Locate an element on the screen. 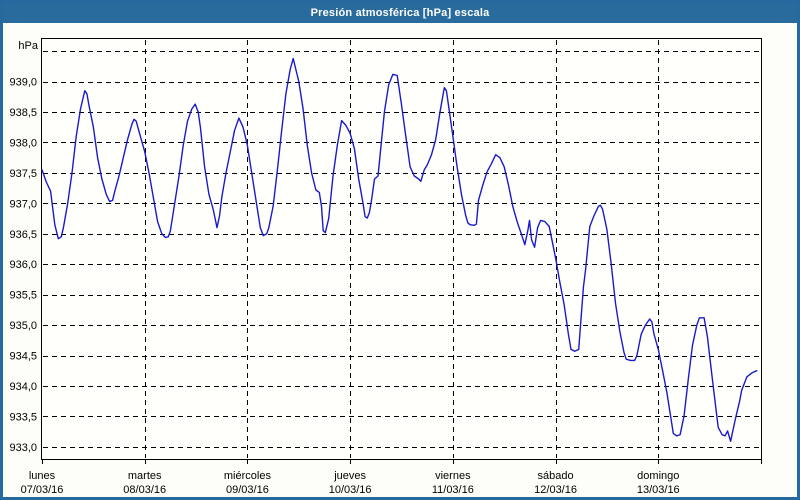 The height and width of the screenshot is (500, 800). x-date-label: 09/03/16 is located at coordinates (247, 490).